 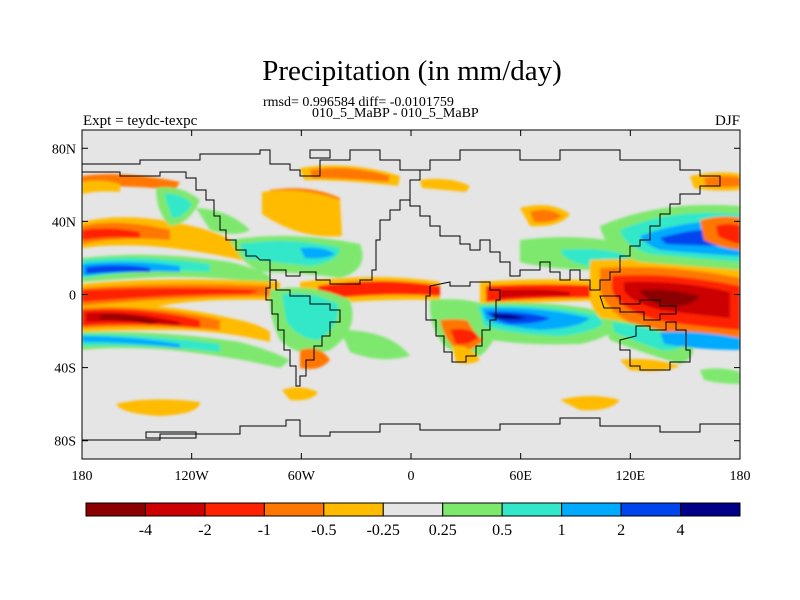 I want to click on colorbar-label: -2, so click(x=204, y=530).